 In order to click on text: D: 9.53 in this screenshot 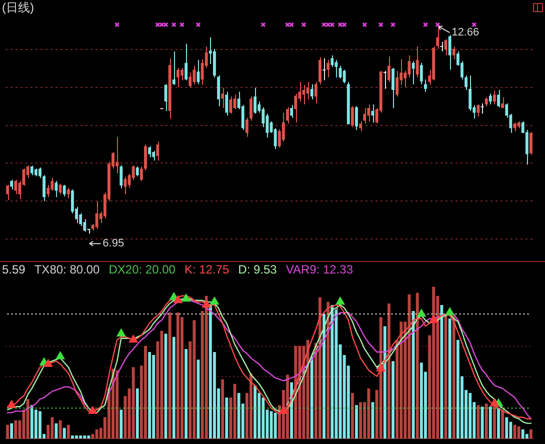, I will do `click(258, 269)`.